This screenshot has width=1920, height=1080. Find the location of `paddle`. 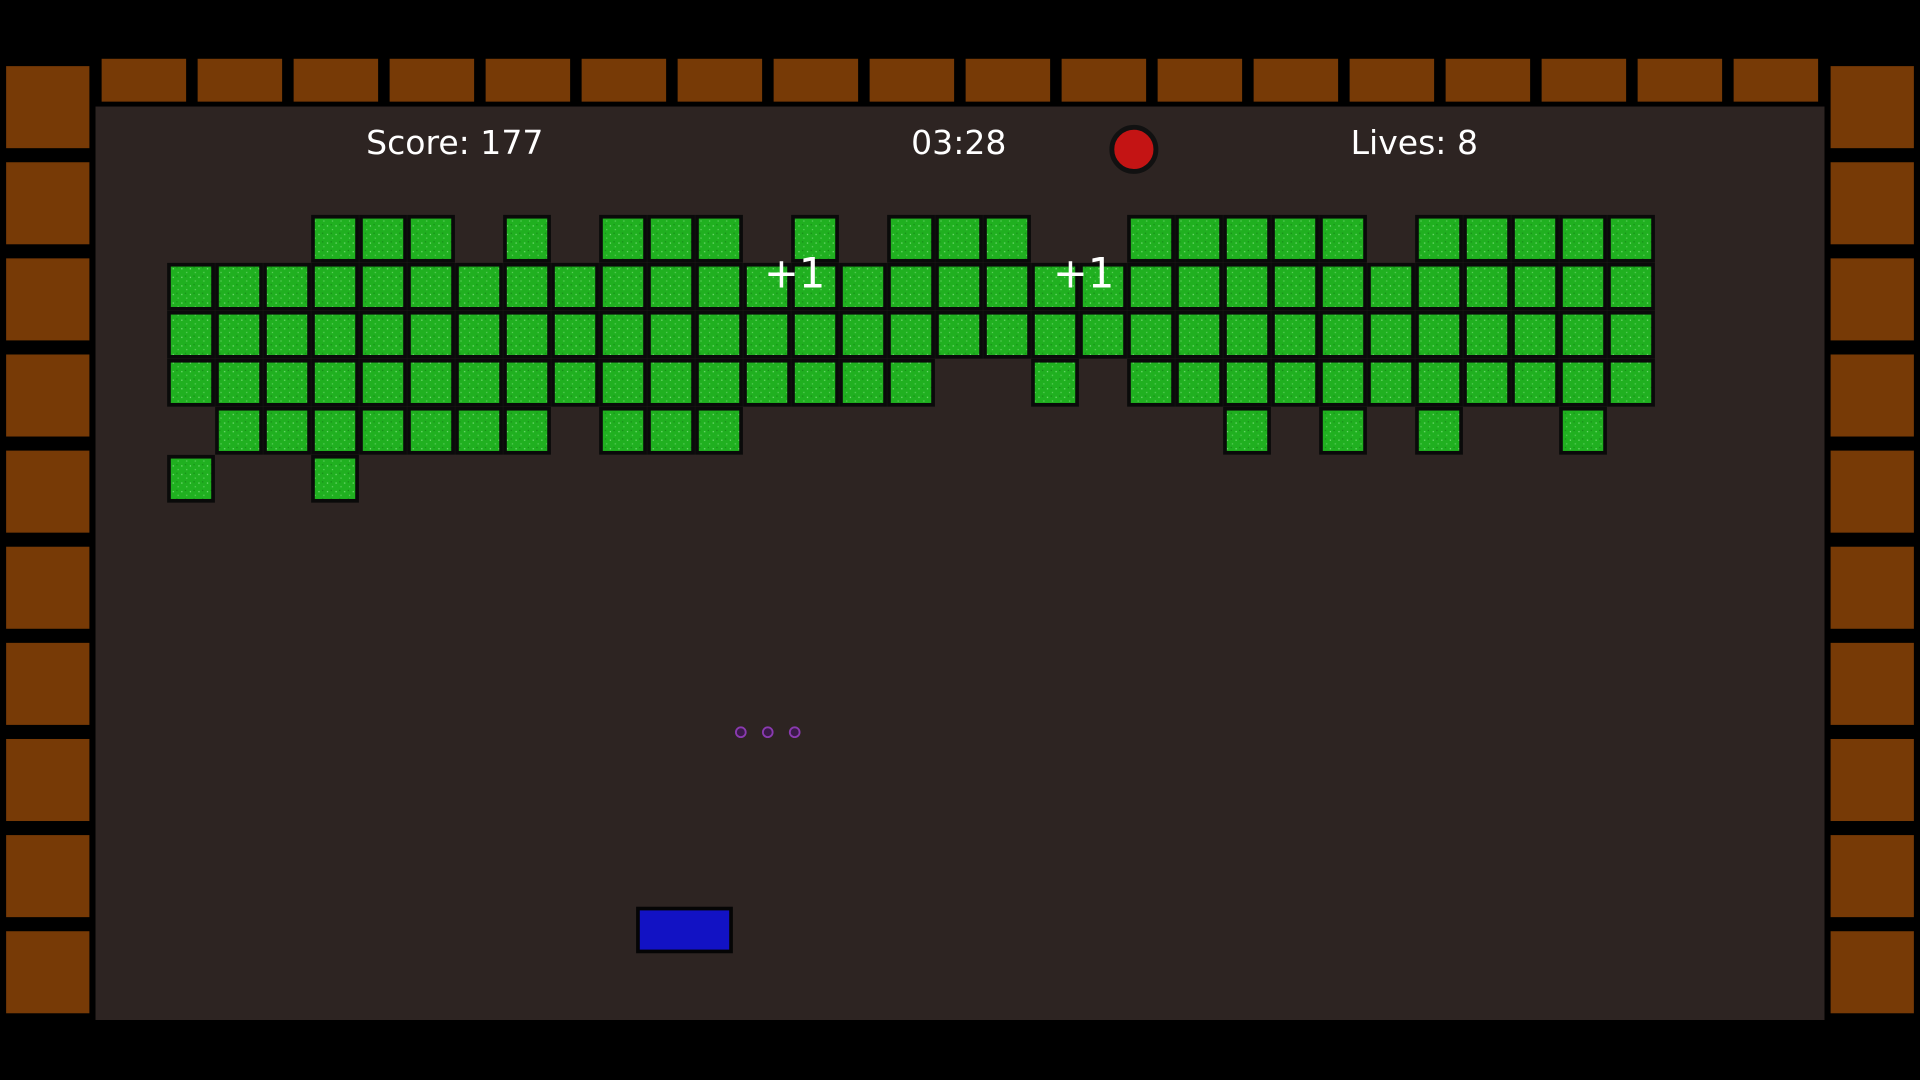

paddle is located at coordinates (684, 930).